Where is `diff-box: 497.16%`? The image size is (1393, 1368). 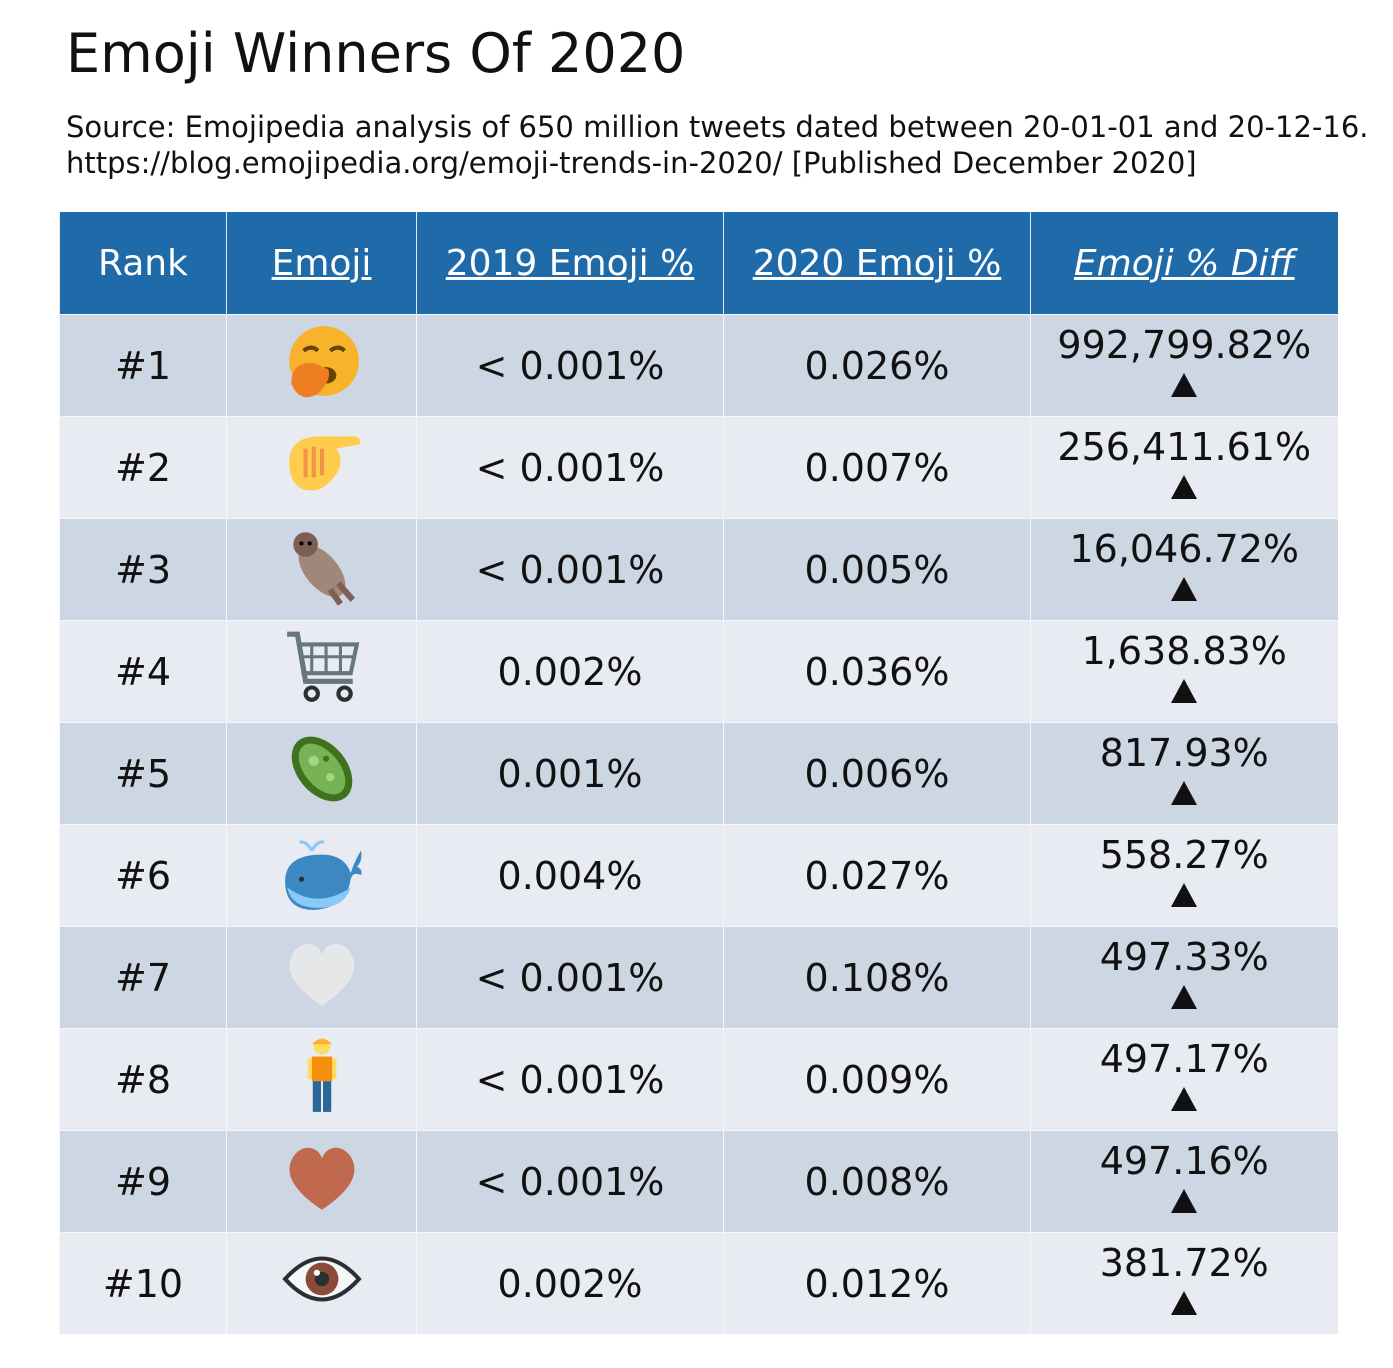 diff-box: 497.16% is located at coordinates (1184, 1181).